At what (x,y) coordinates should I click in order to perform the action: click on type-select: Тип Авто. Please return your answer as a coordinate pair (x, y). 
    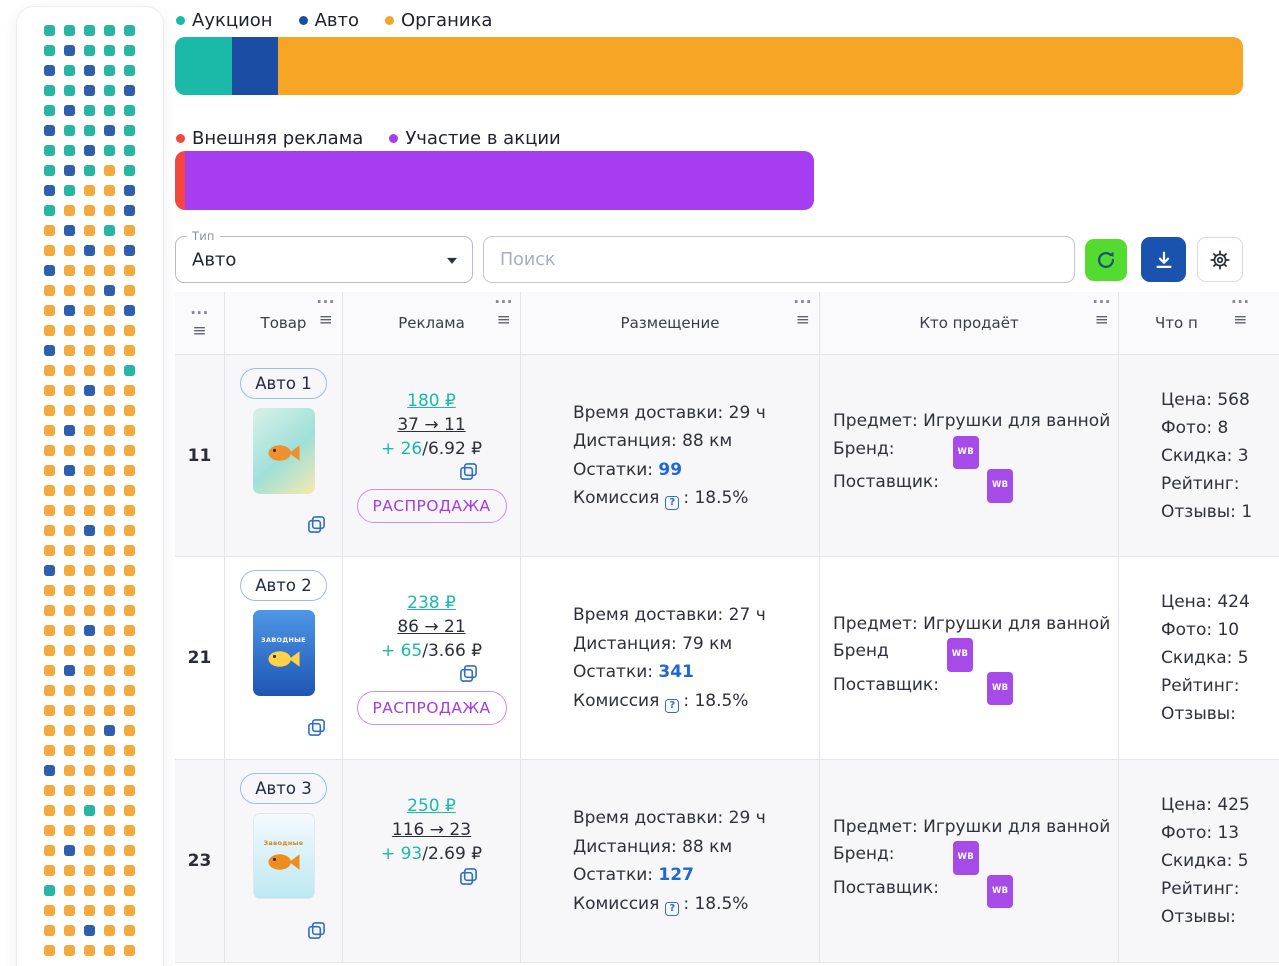
    Looking at the image, I should click on (324, 256).